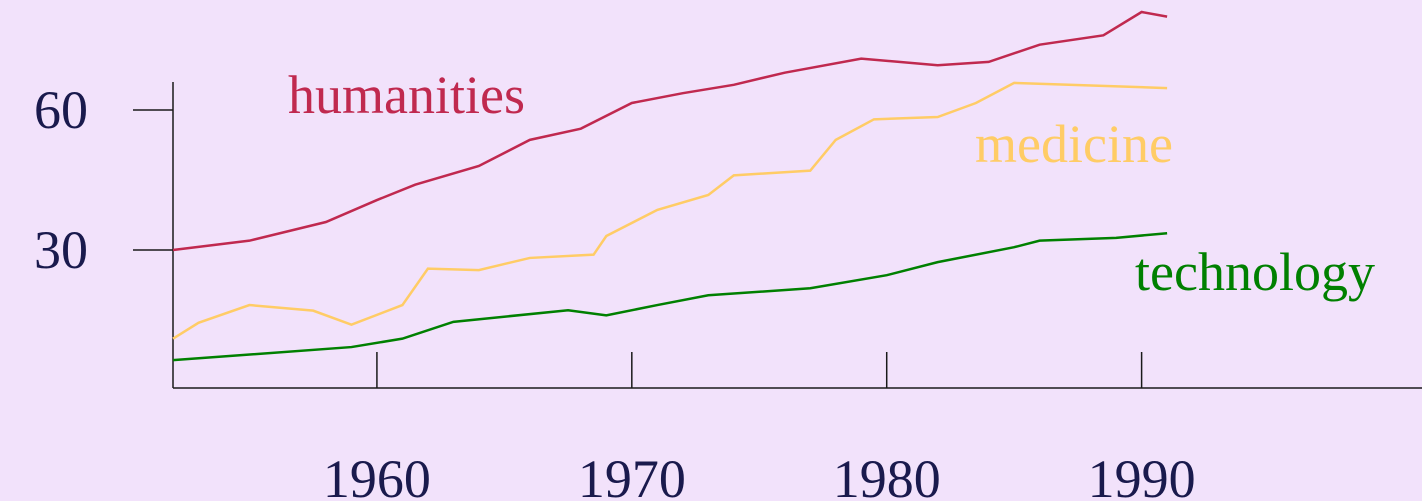 Image resolution: width=1422 pixels, height=501 pixels. I want to click on x-tick-label: 1990, so click(1142, 475).